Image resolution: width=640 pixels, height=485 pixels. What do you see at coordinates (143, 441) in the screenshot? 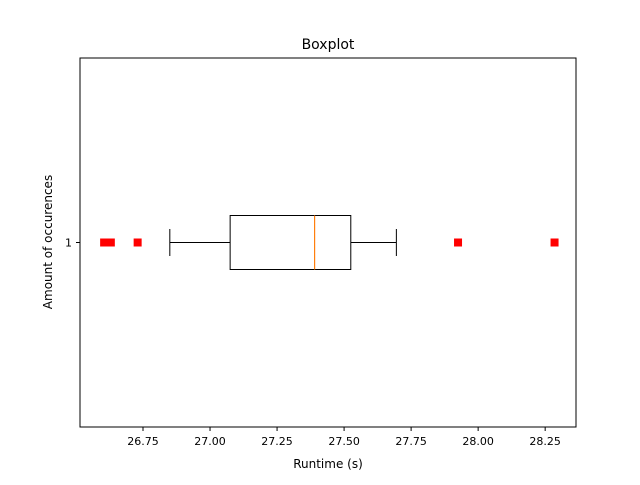
I see `x-tick-label: 26.75` at bounding box center [143, 441].